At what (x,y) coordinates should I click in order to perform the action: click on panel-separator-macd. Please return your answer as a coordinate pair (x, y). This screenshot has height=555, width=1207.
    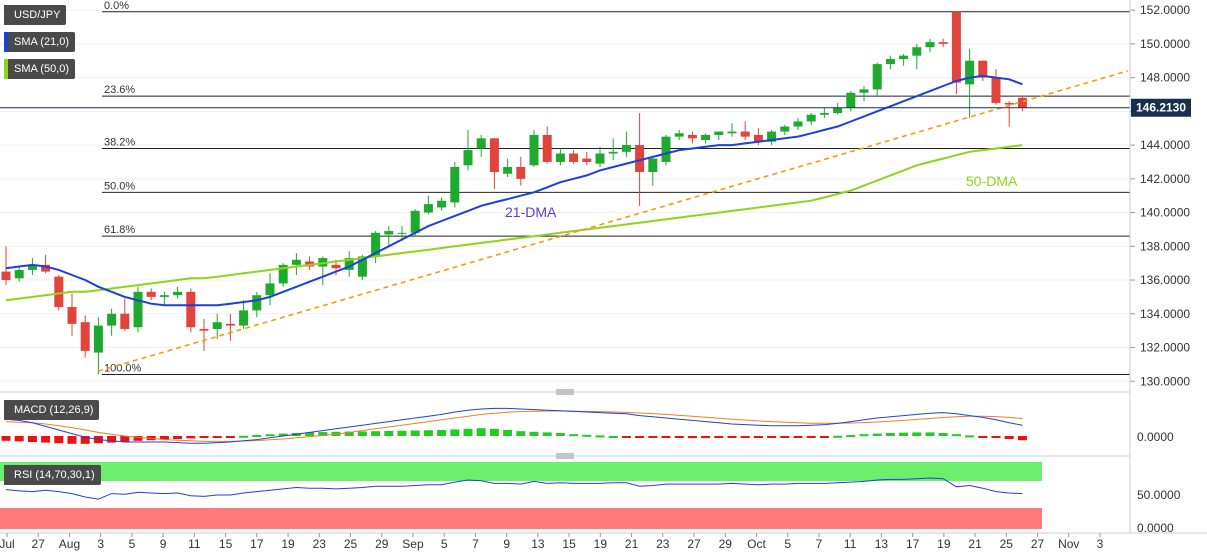
    Looking at the image, I should click on (565, 392).